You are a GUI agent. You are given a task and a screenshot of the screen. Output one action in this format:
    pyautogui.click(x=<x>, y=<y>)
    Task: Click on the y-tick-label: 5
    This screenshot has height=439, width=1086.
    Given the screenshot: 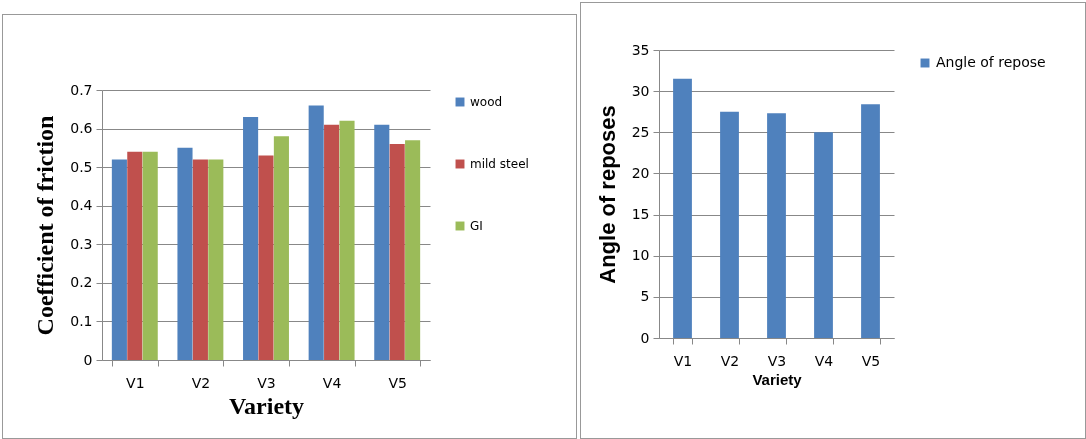 What is the action you would take?
    pyautogui.click(x=645, y=296)
    